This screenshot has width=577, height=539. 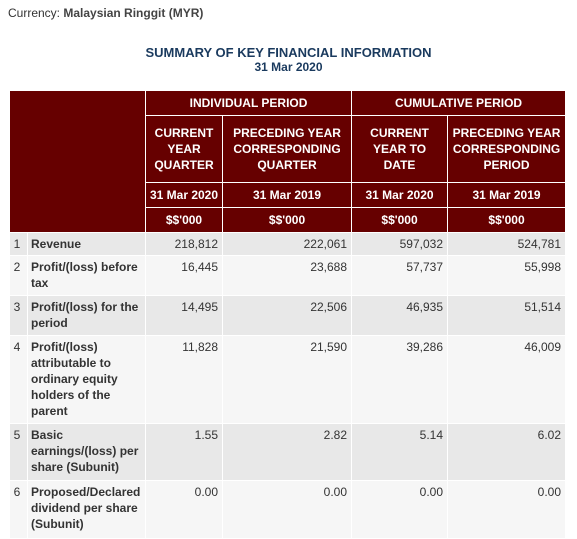 I want to click on page-title: SUMMARY OF KEY FINANCIAL INFORMATION, so click(x=288, y=52).